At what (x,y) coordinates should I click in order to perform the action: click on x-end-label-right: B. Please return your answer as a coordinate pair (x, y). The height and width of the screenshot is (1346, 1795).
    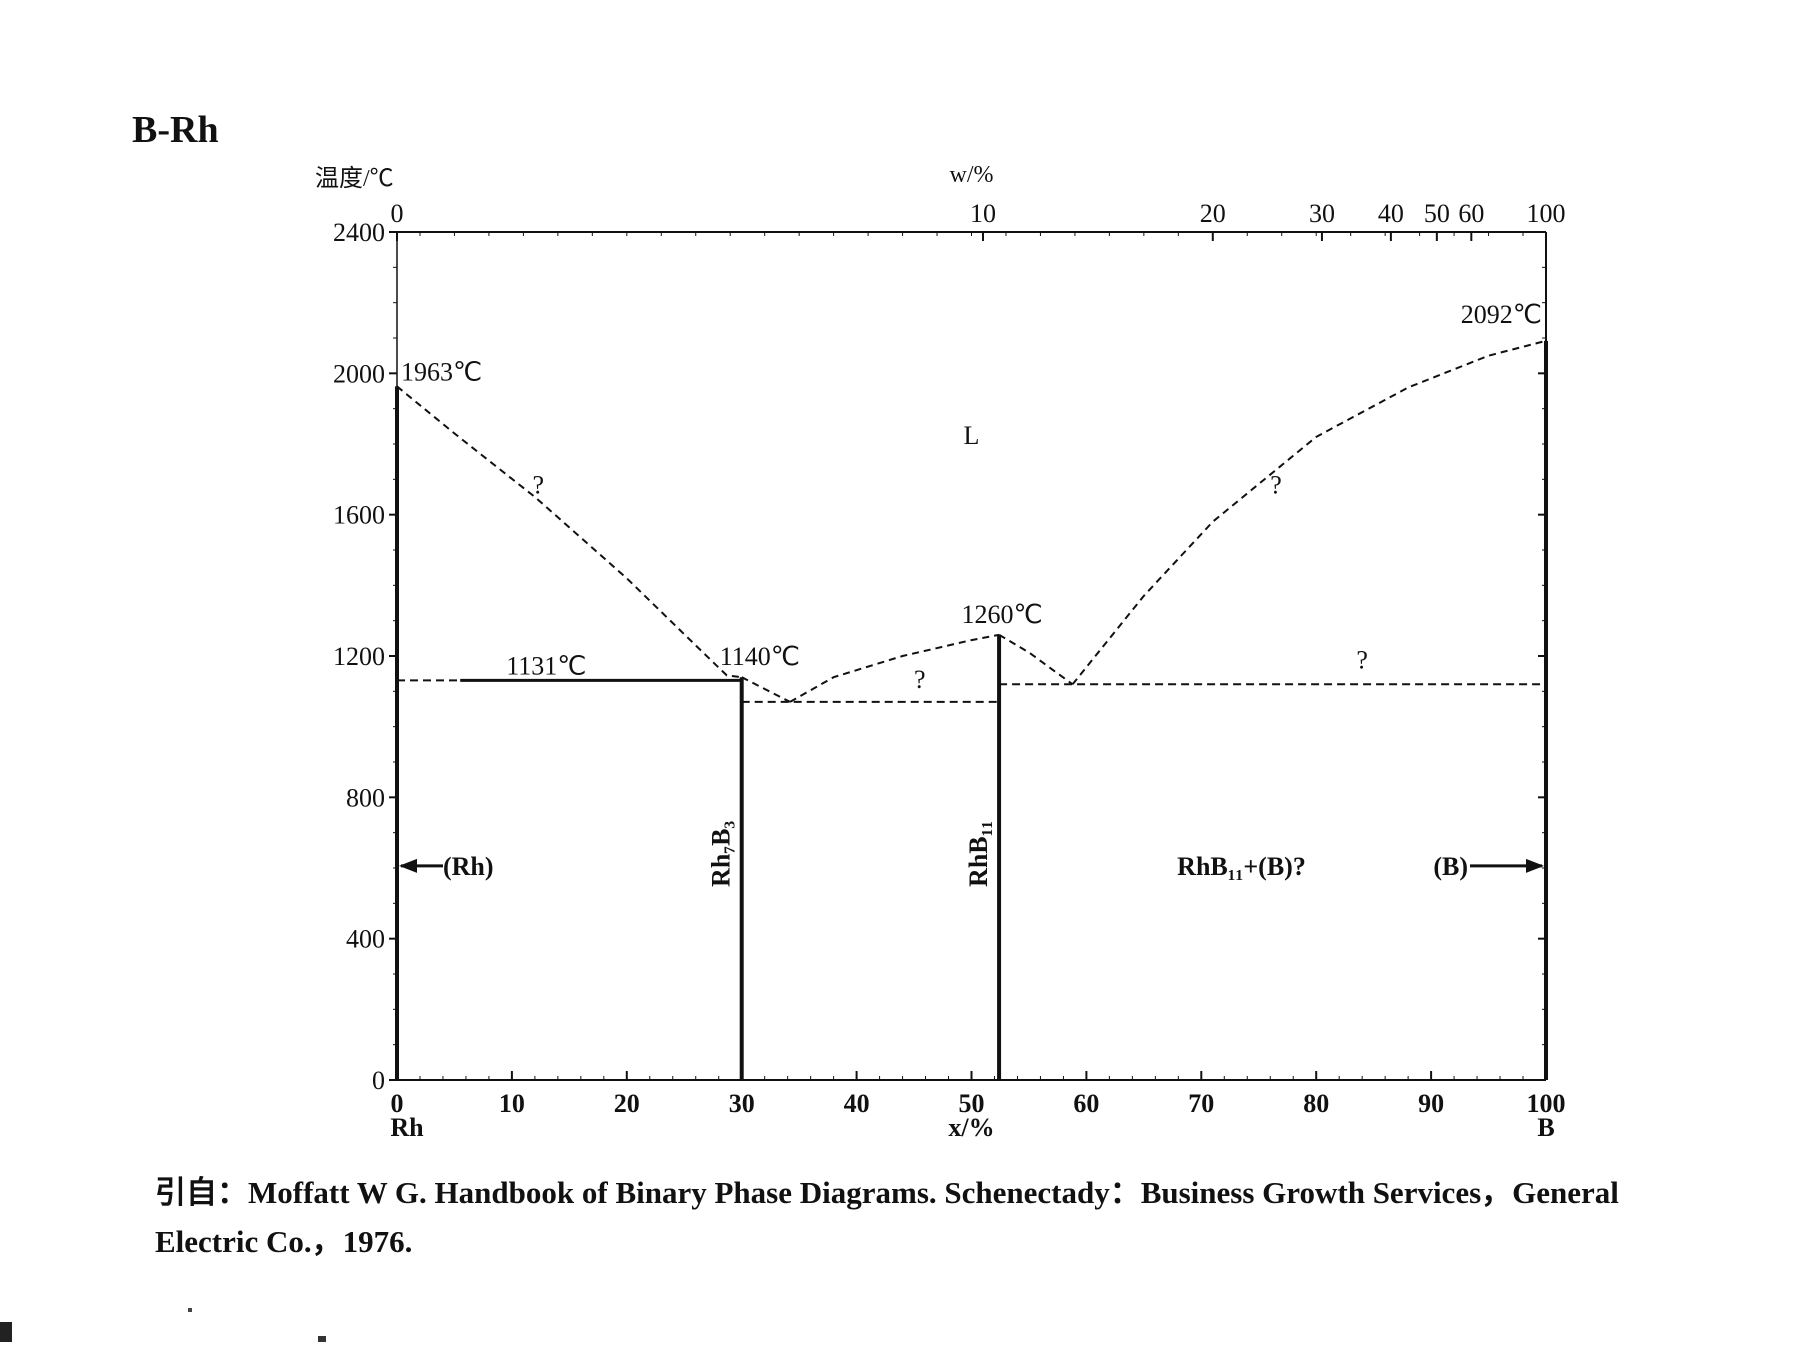
    Looking at the image, I should click on (1545, 1127).